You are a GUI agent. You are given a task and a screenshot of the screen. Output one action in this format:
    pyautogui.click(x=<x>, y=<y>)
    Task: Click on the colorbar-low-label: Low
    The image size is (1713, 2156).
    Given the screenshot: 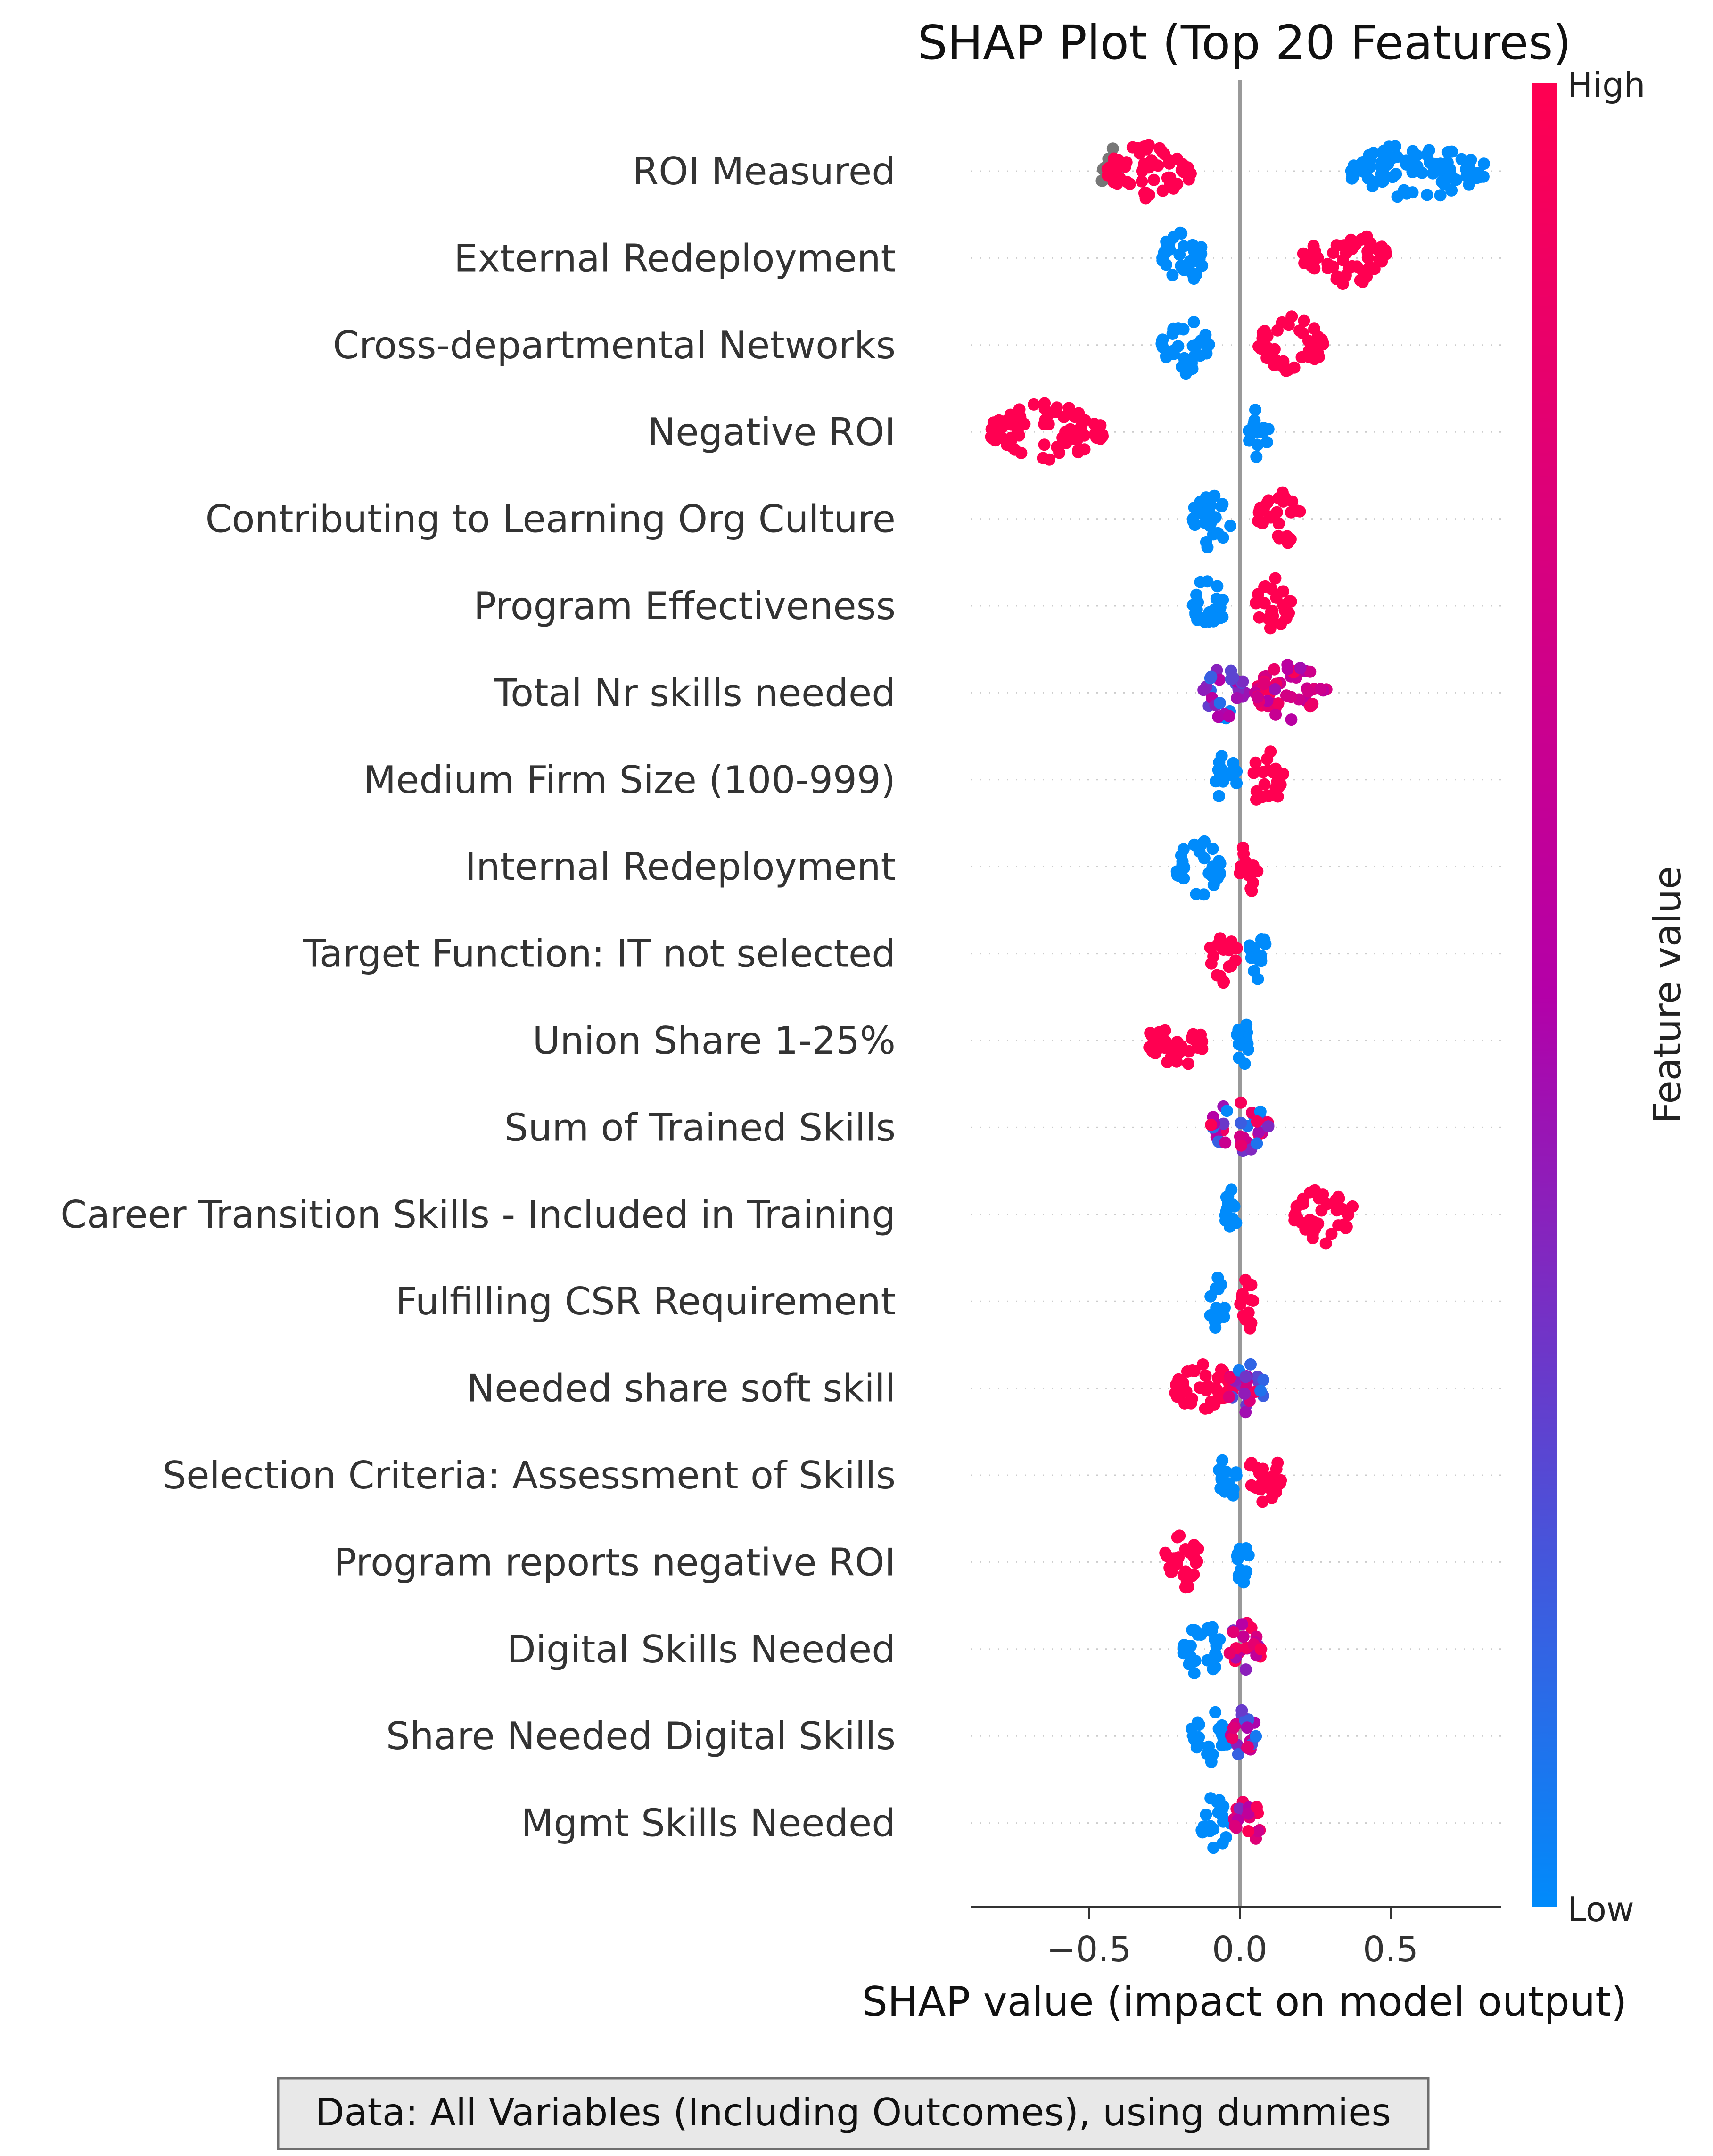 What is the action you would take?
    pyautogui.click(x=1600, y=1909)
    